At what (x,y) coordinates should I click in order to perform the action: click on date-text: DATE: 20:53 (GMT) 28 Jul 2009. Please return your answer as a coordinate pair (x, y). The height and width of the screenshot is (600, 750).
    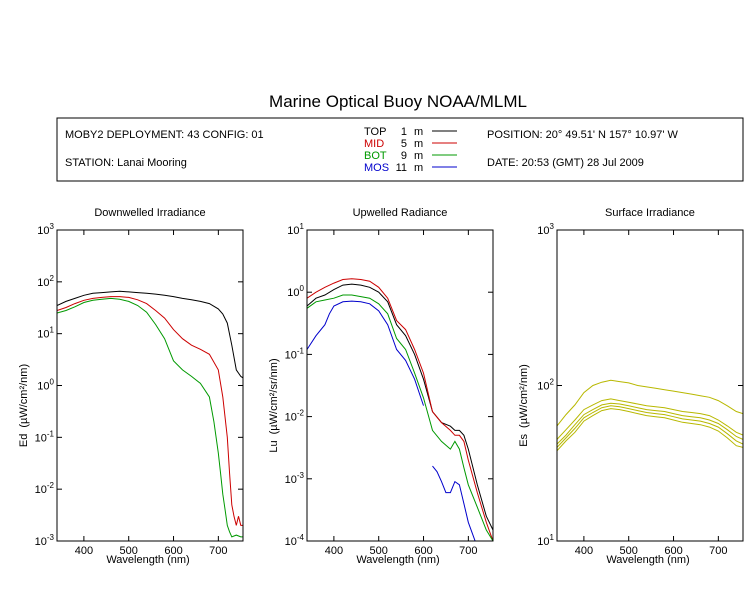
    Looking at the image, I should click on (565, 163).